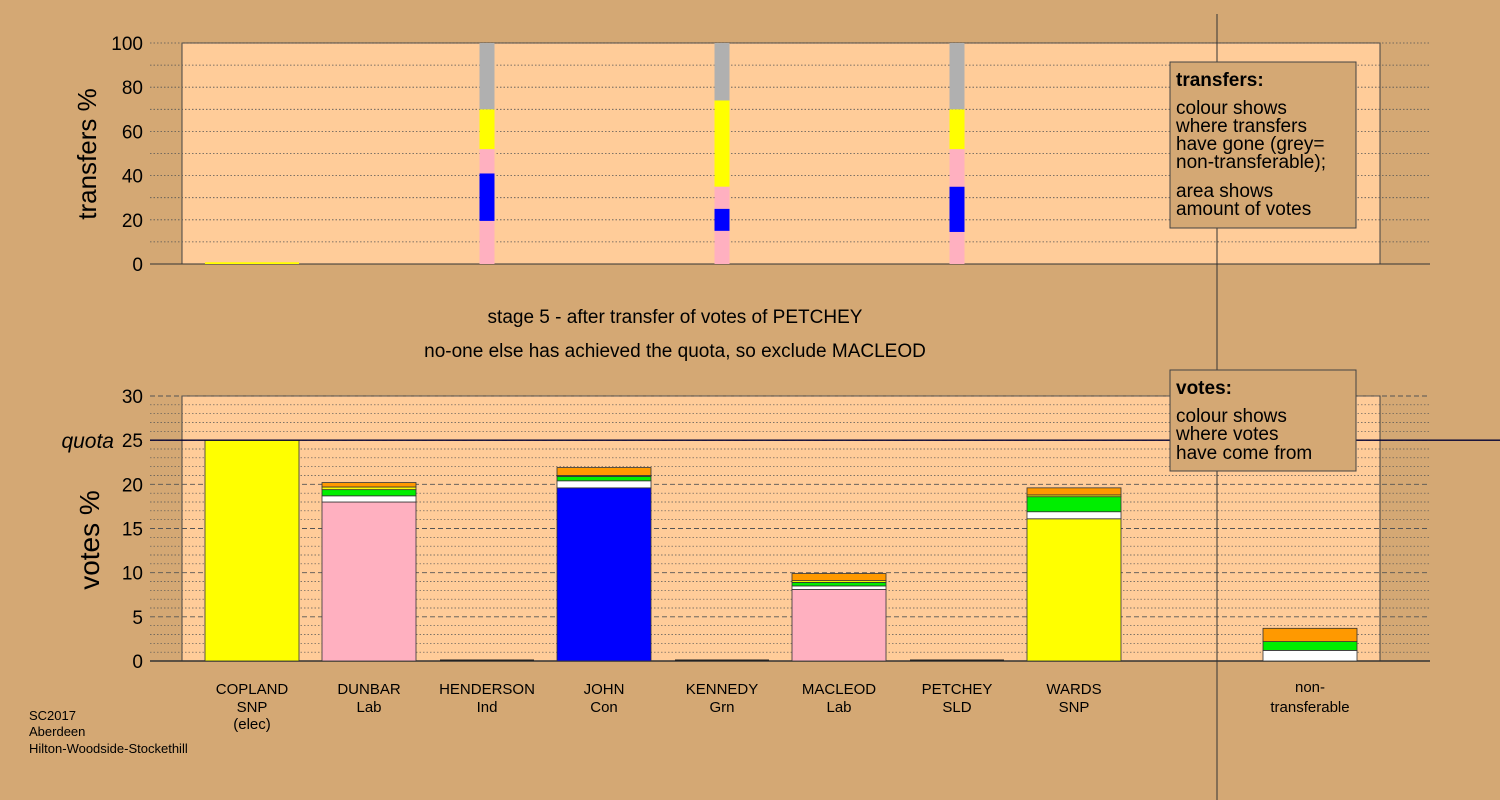 The width and height of the screenshot is (1500, 800). Describe the element at coordinates (137, 662) in the screenshot. I see `votes-tick-label: 0` at that location.